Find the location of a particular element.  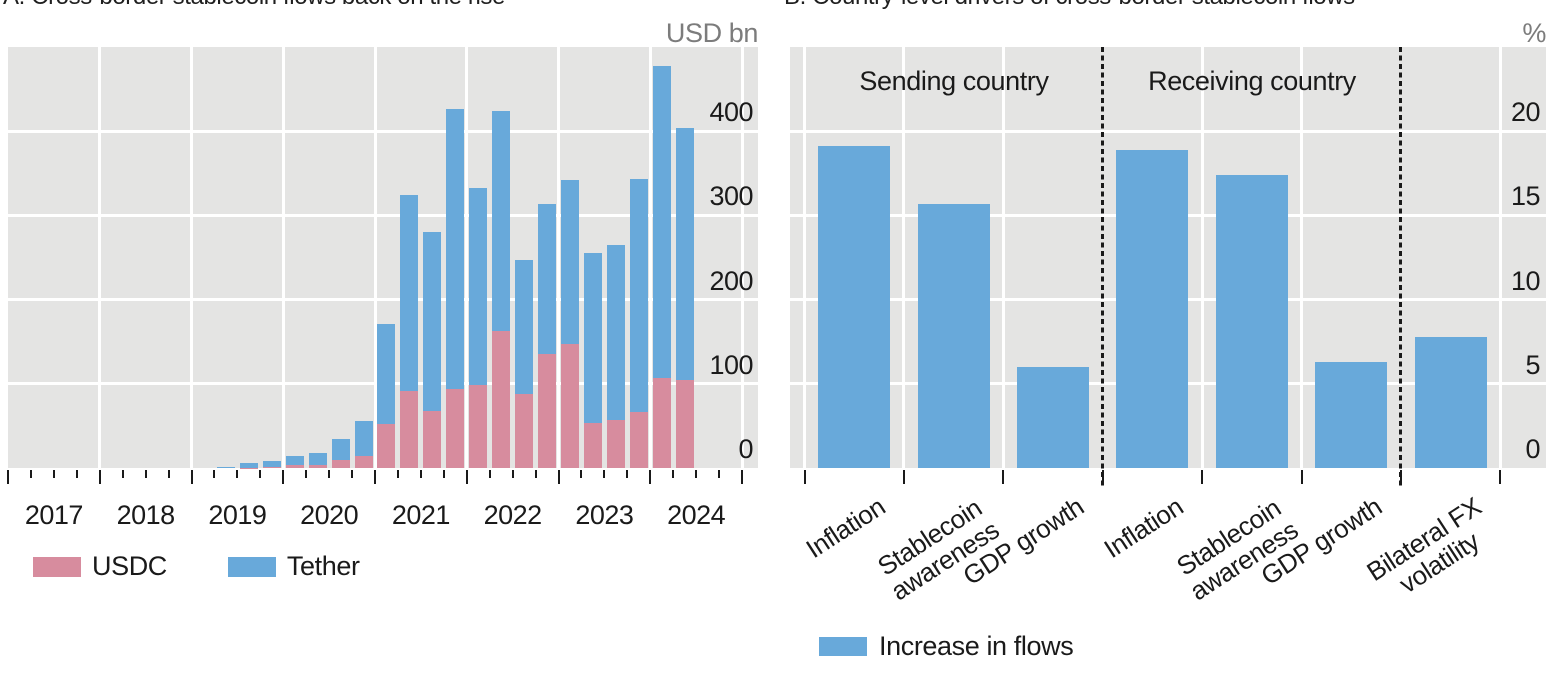

bar-usdc-2024Q2 is located at coordinates (684, 424).